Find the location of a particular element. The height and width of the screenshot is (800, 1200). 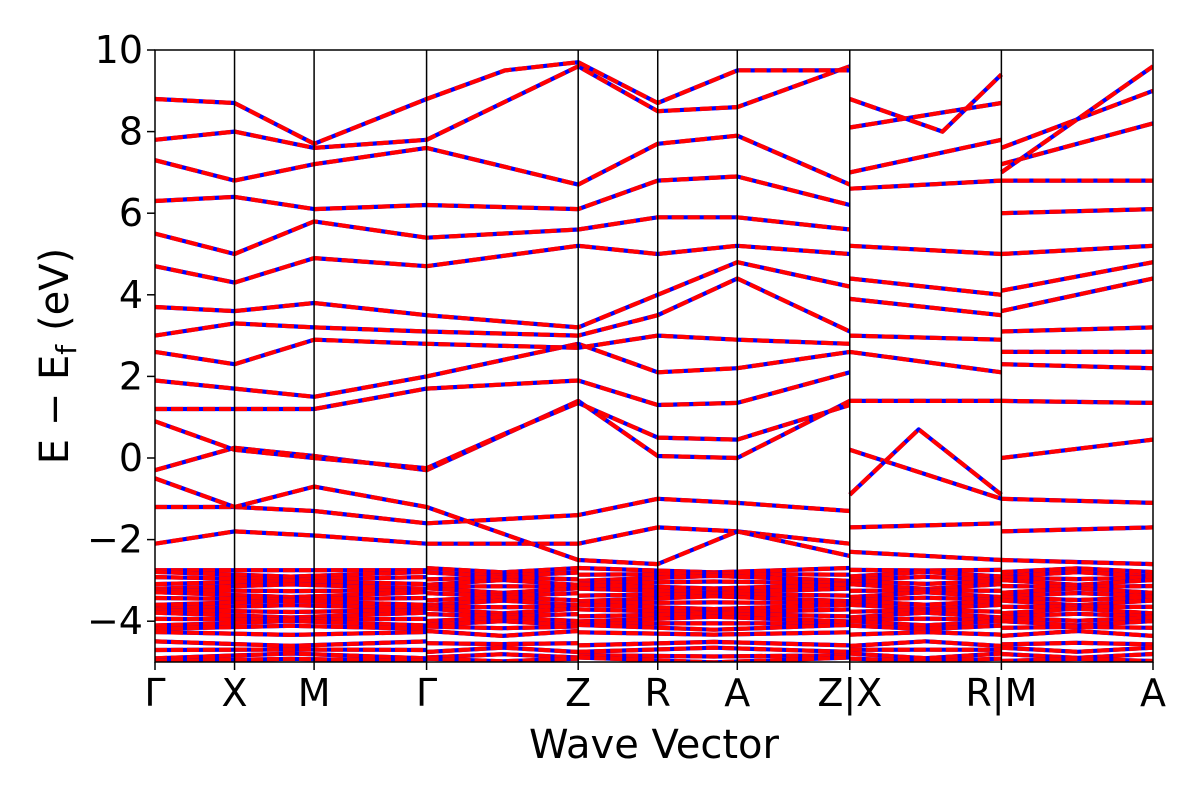

y-tick-label: 0 is located at coordinates (131, 458).